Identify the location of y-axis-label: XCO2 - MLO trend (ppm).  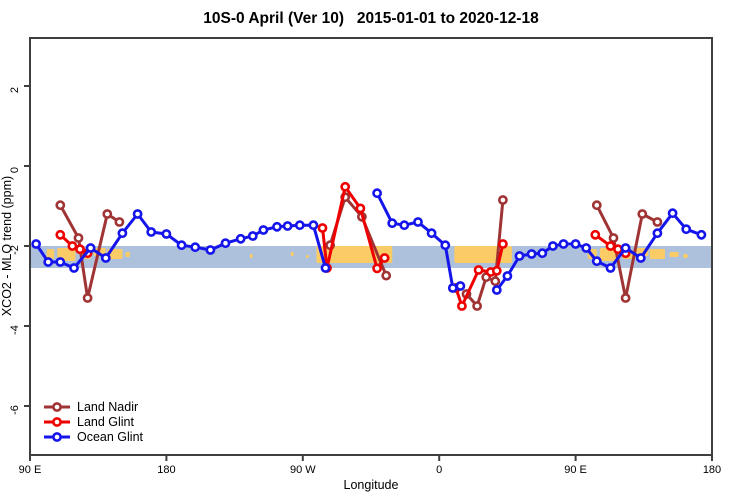
(7, 246).